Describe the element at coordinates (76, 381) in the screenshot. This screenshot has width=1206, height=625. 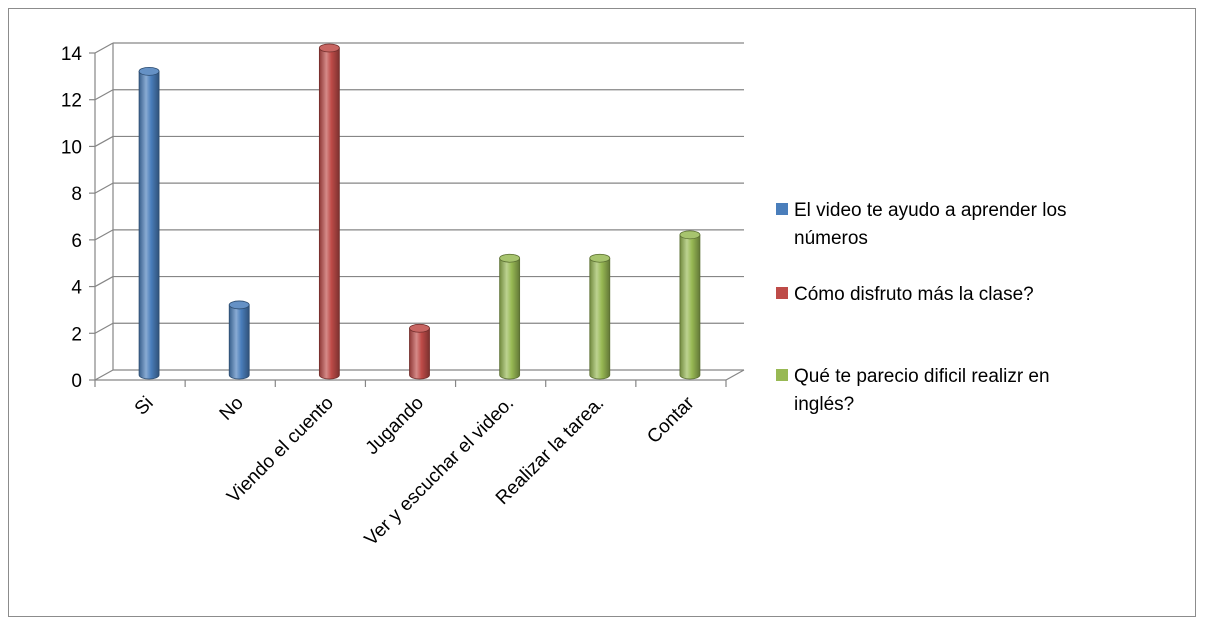
I see `y-tick-label: 0` at that location.